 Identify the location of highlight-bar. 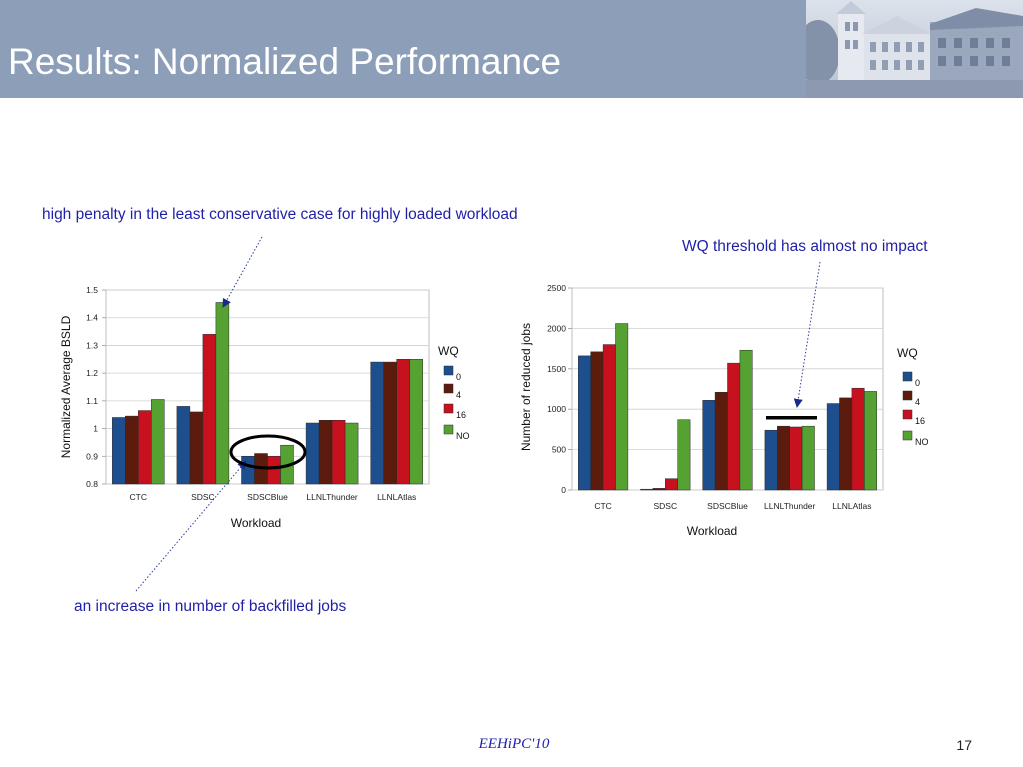
(791, 418).